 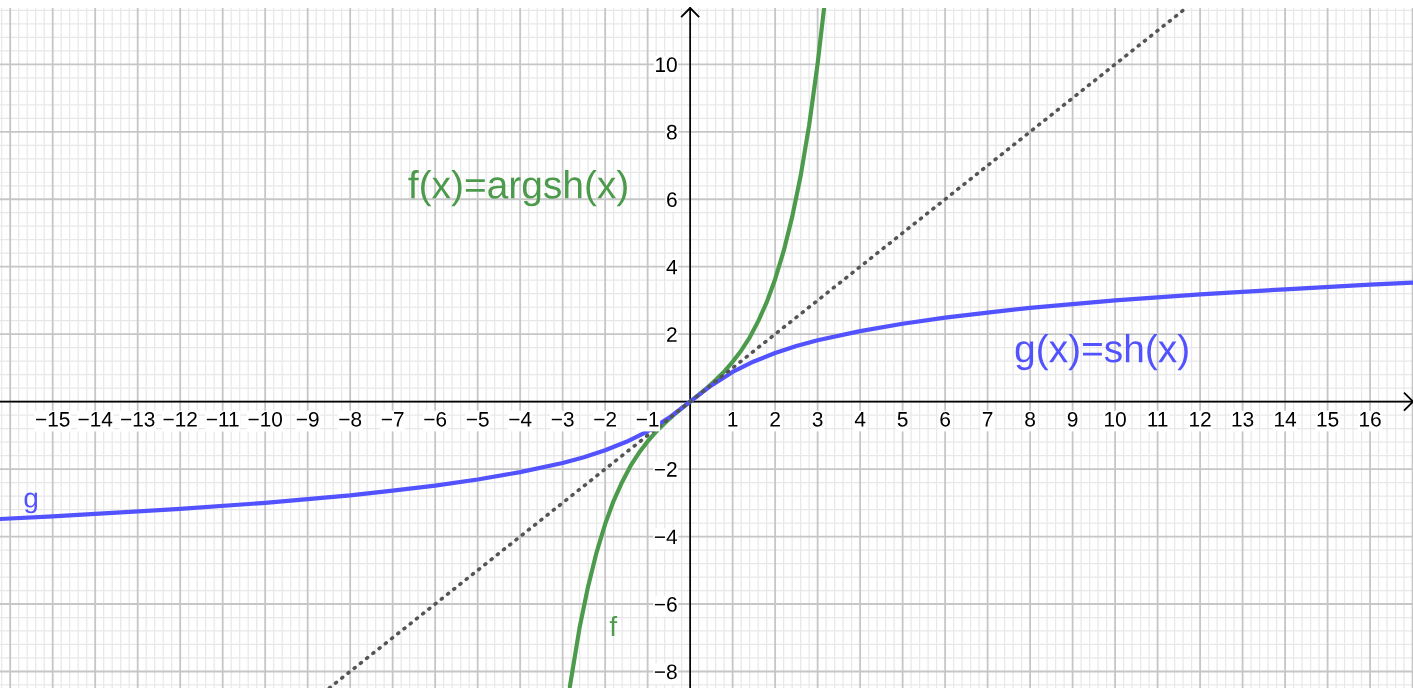 What do you see at coordinates (435, 419) in the screenshot?
I see `x-tick-label: −6` at bounding box center [435, 419].